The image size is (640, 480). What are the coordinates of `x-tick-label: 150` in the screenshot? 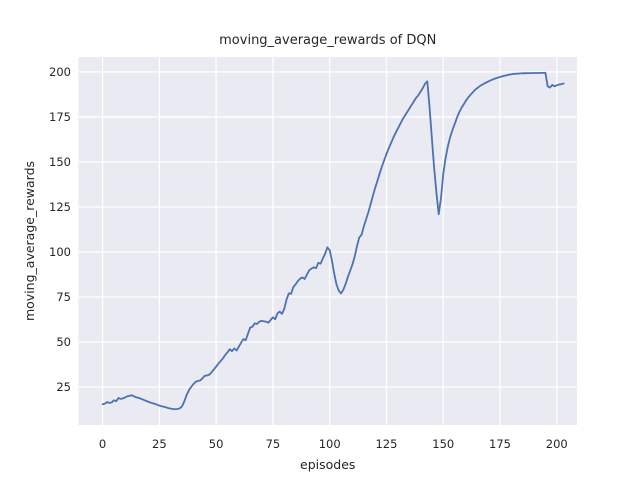 It's located at (443, 444).